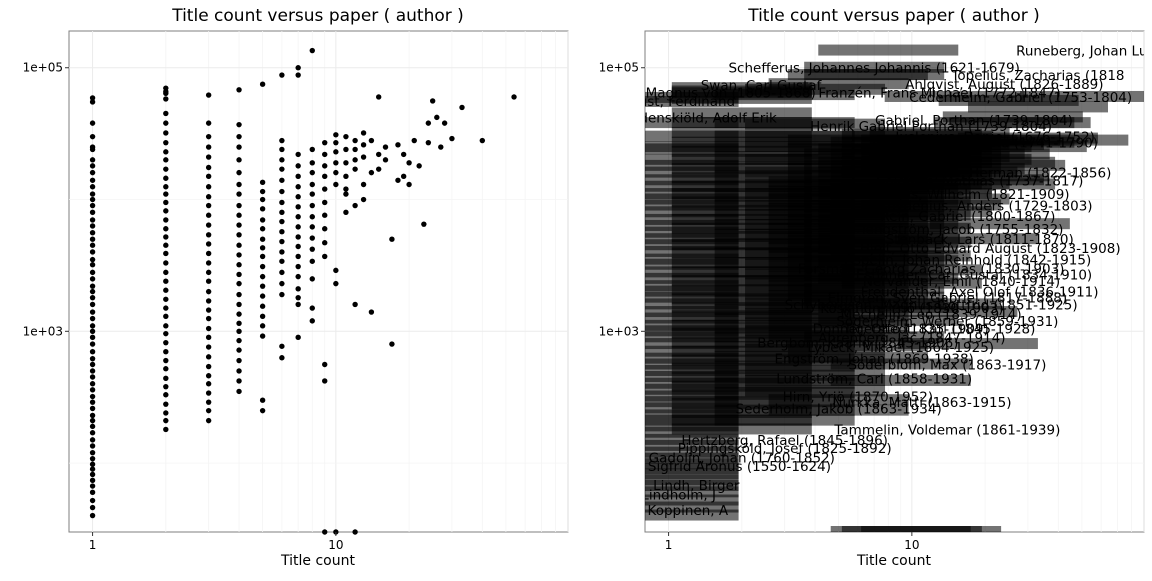 This screenshot has height=581, width=1152. I want to click on author-label: Forsman, Georg Zacharias (1830-1903), so click(931, 269).